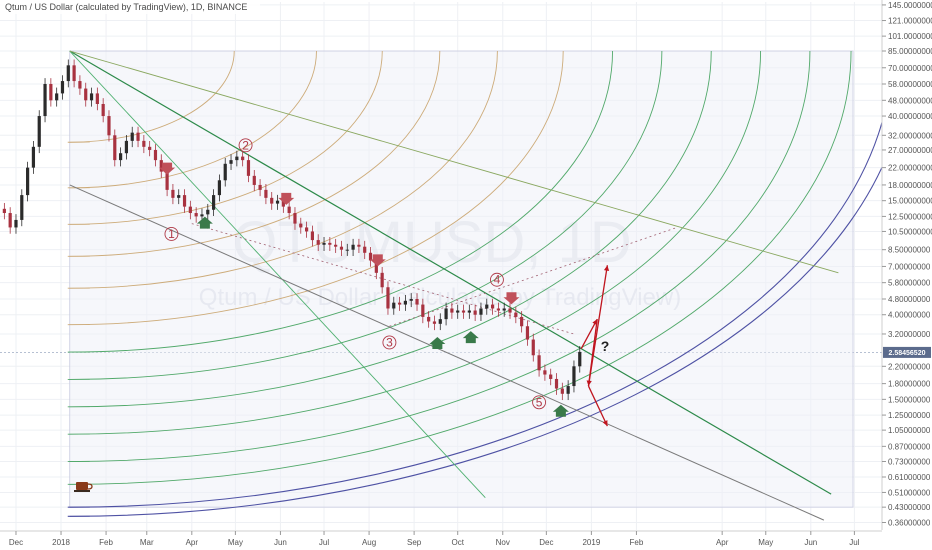 This screenshot has width=932, height=550. Describe the element at coordinates (533, 277) in the screenshot. I see `dotted-trend-line-upper` at that location.